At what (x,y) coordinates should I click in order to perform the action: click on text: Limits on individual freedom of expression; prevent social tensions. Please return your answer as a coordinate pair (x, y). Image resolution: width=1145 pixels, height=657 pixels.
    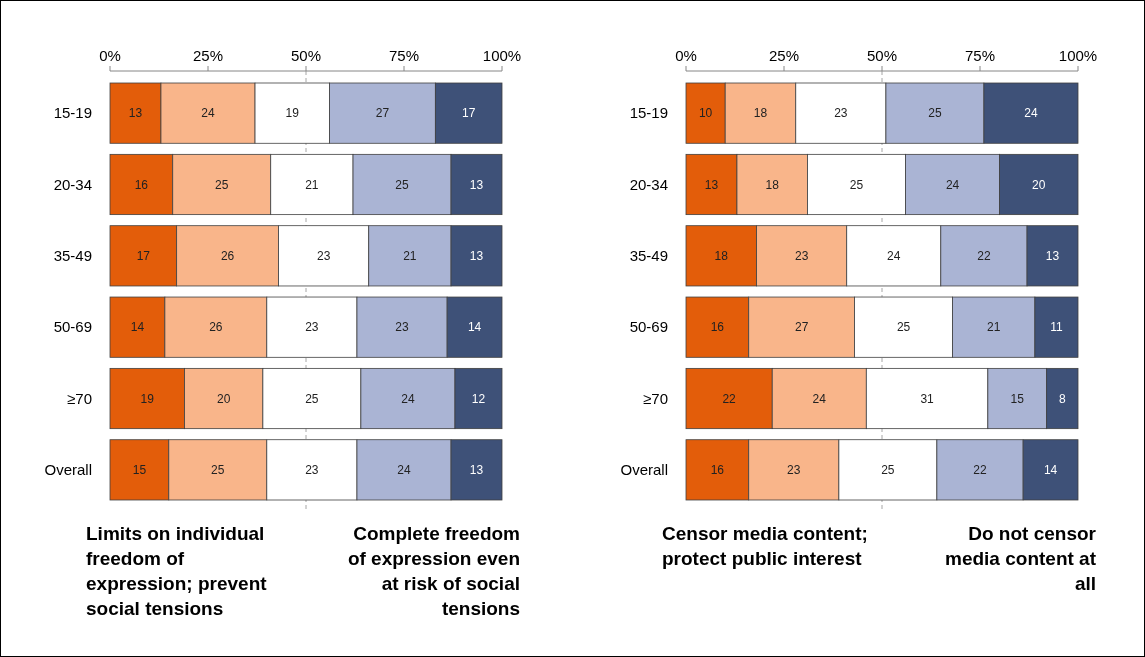
    Looking at the image, I should click on (177, 571).